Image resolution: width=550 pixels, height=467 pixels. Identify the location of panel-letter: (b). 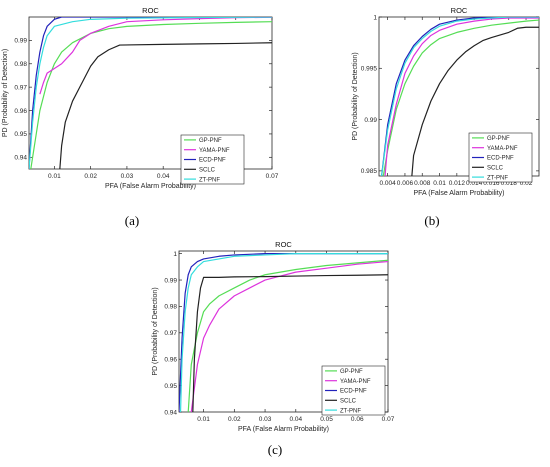
(431, 220).